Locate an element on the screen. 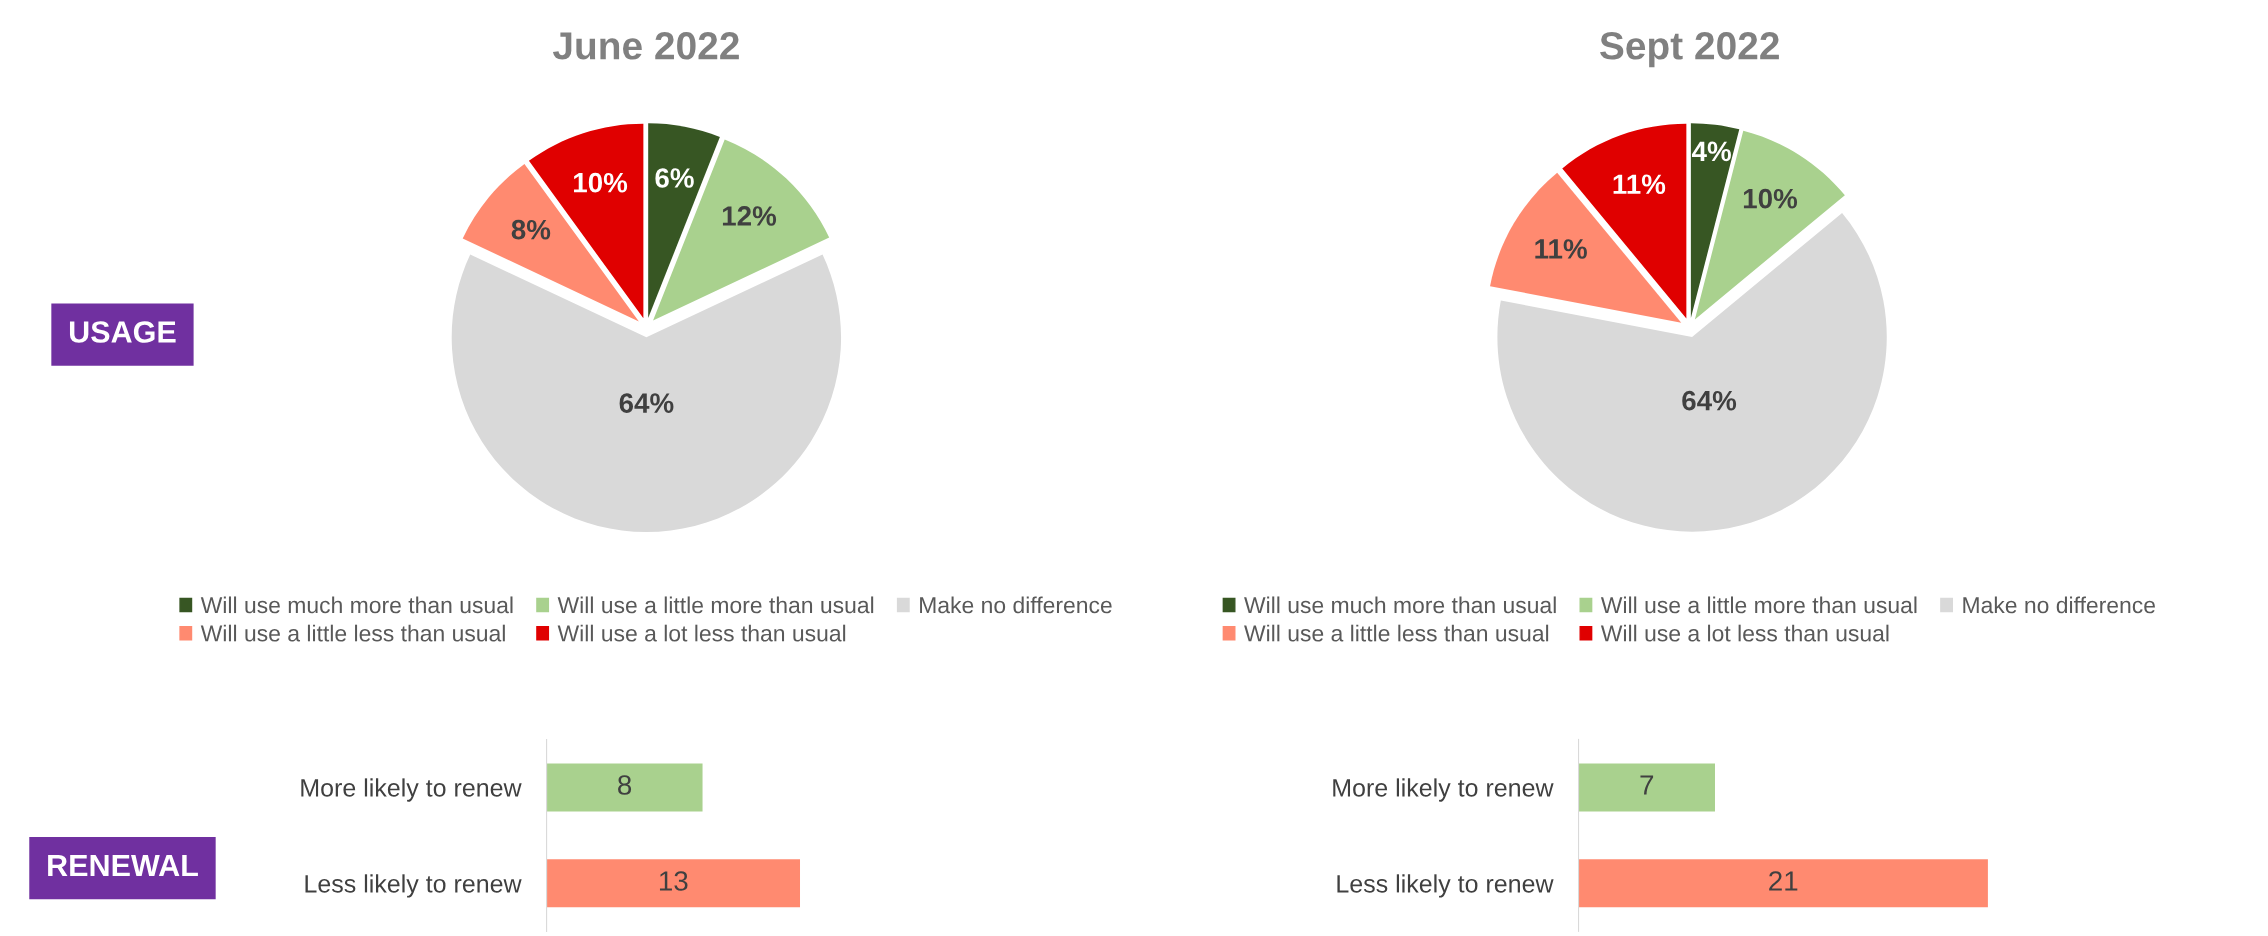 This screenshot has width=2268, height=936. chart-title: Sept 2022 is located at coordinates (1689, 50).